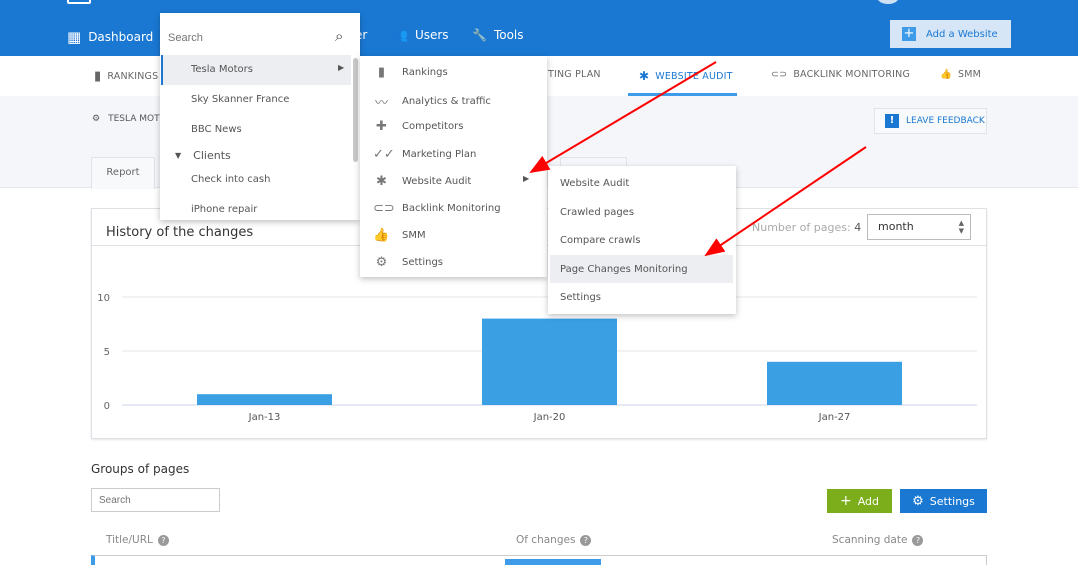  I want to click on menu-item-rankings: ▮ Rankings, so click(410, 72).